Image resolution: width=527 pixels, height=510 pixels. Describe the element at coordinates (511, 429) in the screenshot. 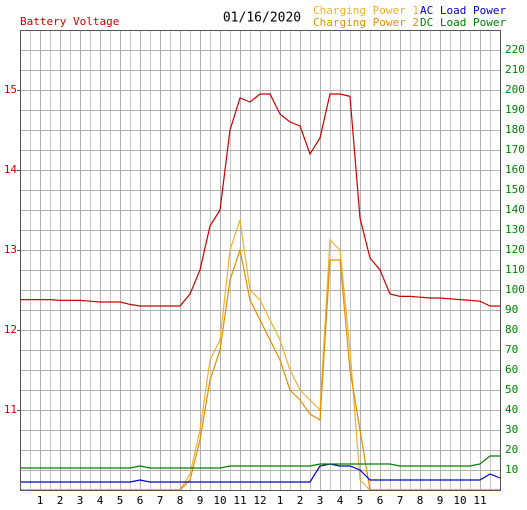

I see `y2-tick-label: 30` at that location.